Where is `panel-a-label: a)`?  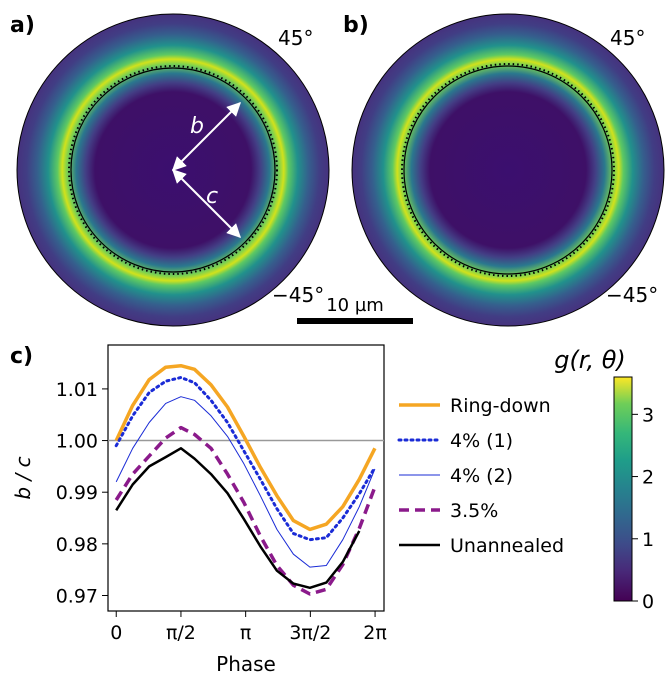
panel-a-label: a) is located at coordinates (22, 25).